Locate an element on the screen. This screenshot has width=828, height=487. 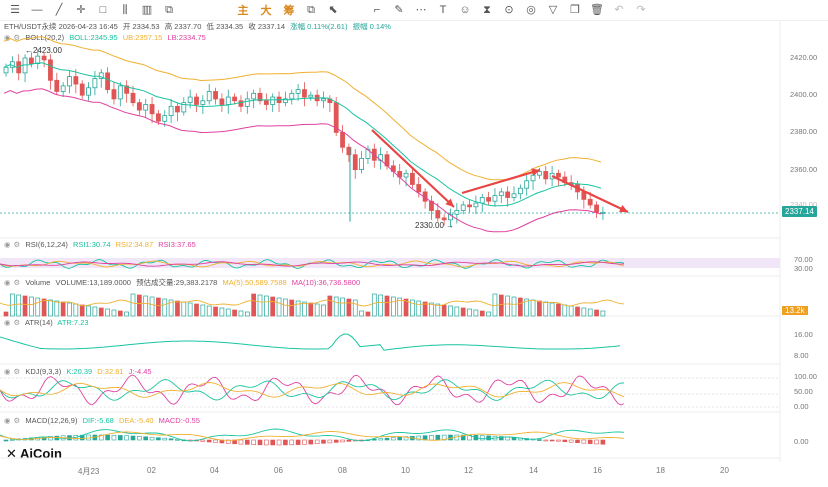
layout-icon: ⧉ is located at coordinates (311, 10).